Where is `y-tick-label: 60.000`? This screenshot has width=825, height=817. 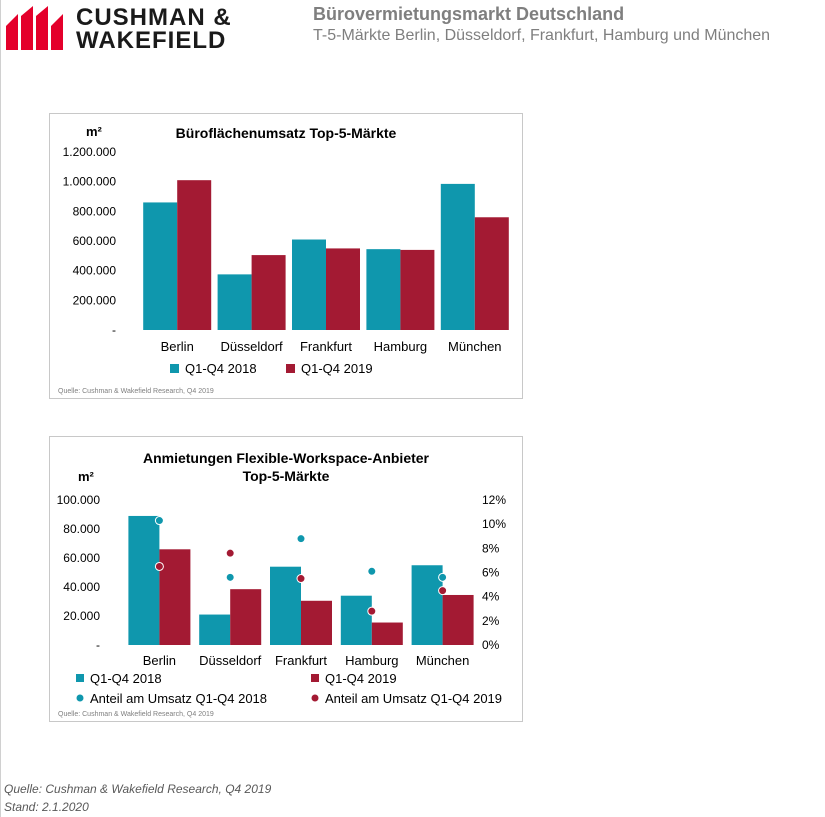 y-tick-label: 60.000 is located at coordinates (81, 558).